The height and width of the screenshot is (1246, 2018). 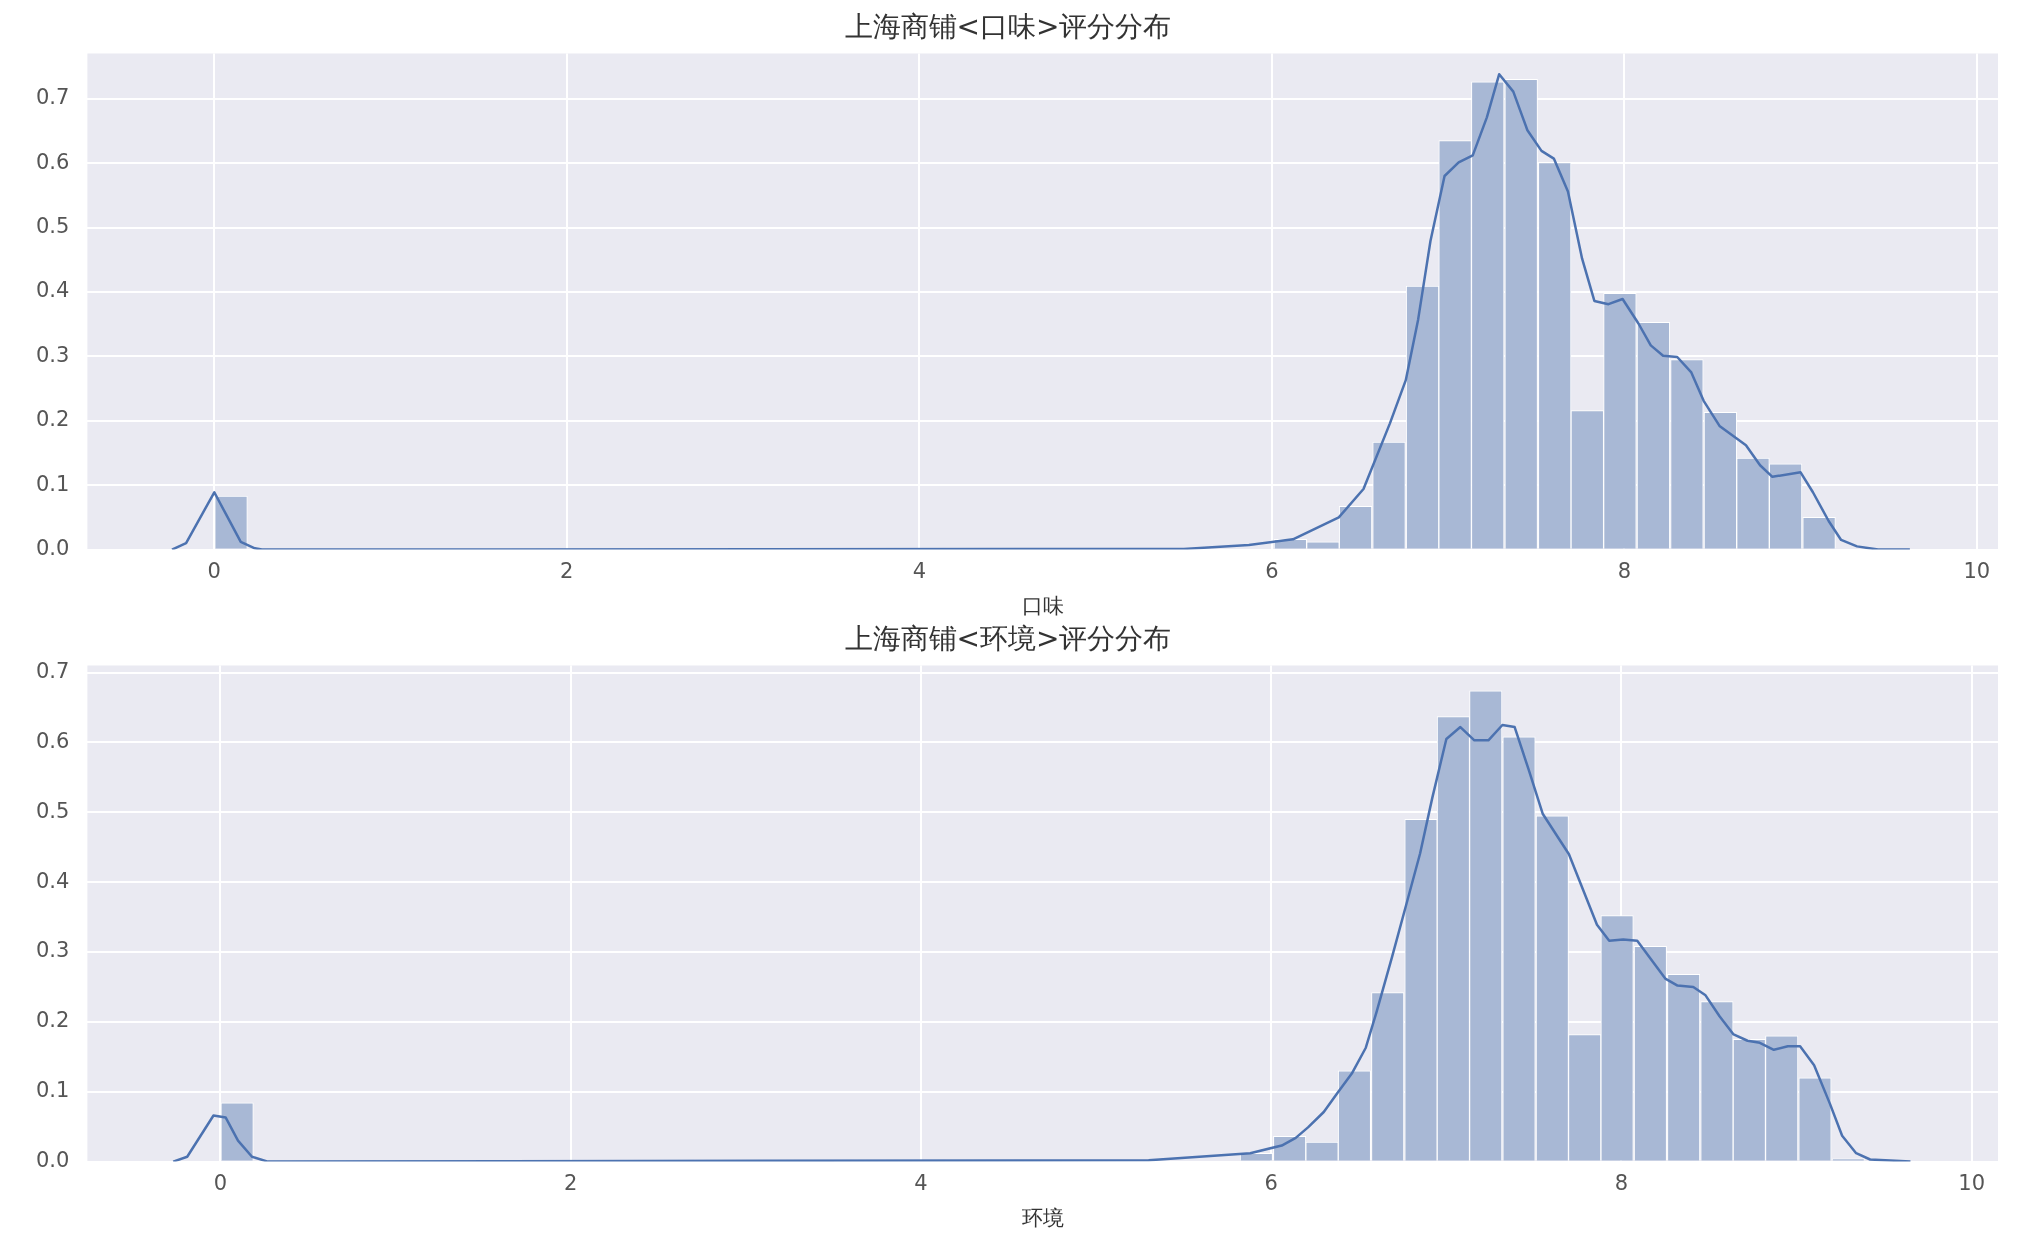 I want to click on chart-title: 上海商铺<口味>评分分布, so click(x=1008, y=27).